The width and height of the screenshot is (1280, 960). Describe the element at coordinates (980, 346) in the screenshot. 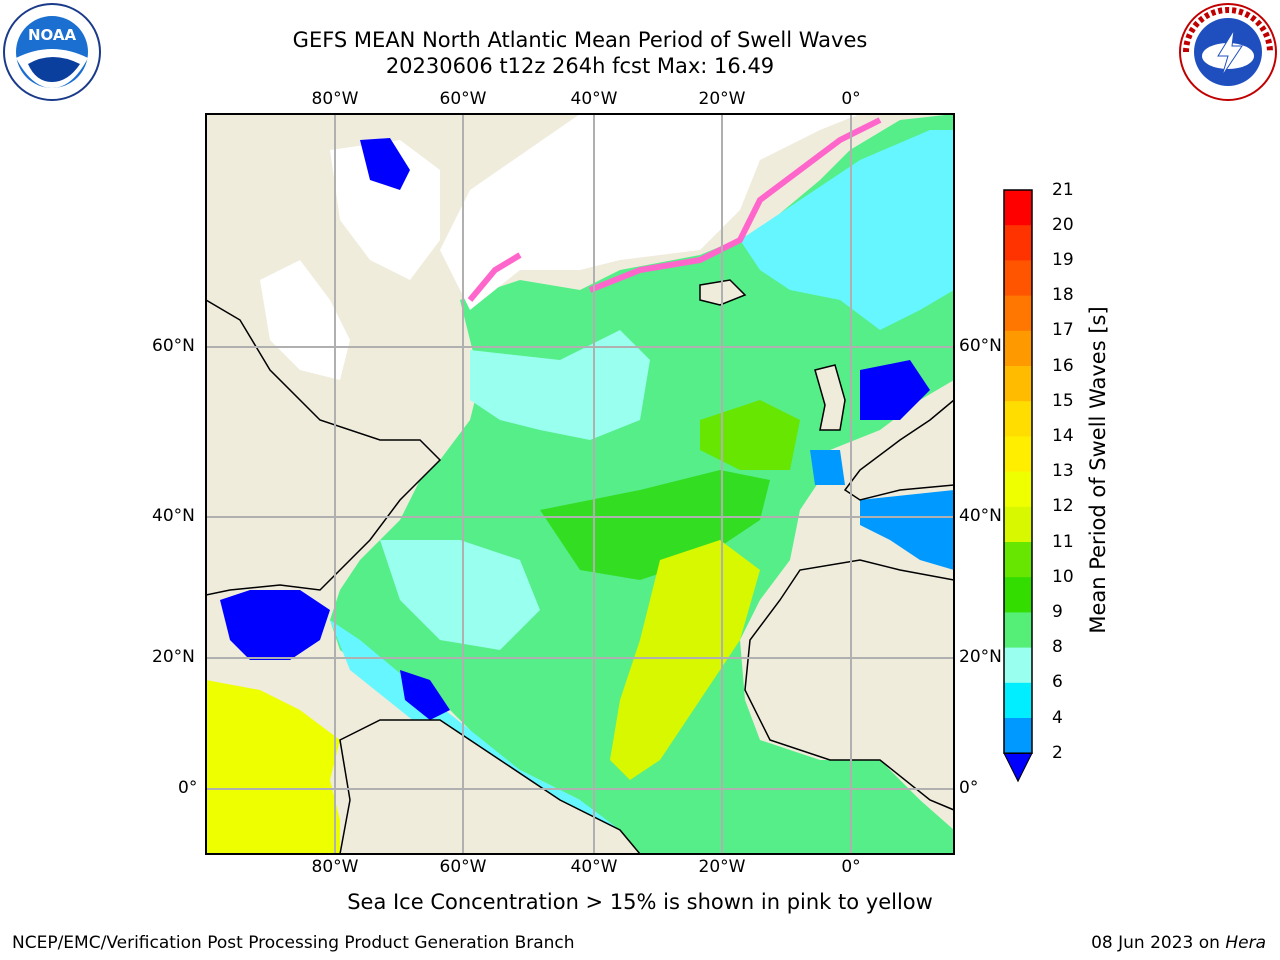

I see `lat-label-right: 60°N` at that location.